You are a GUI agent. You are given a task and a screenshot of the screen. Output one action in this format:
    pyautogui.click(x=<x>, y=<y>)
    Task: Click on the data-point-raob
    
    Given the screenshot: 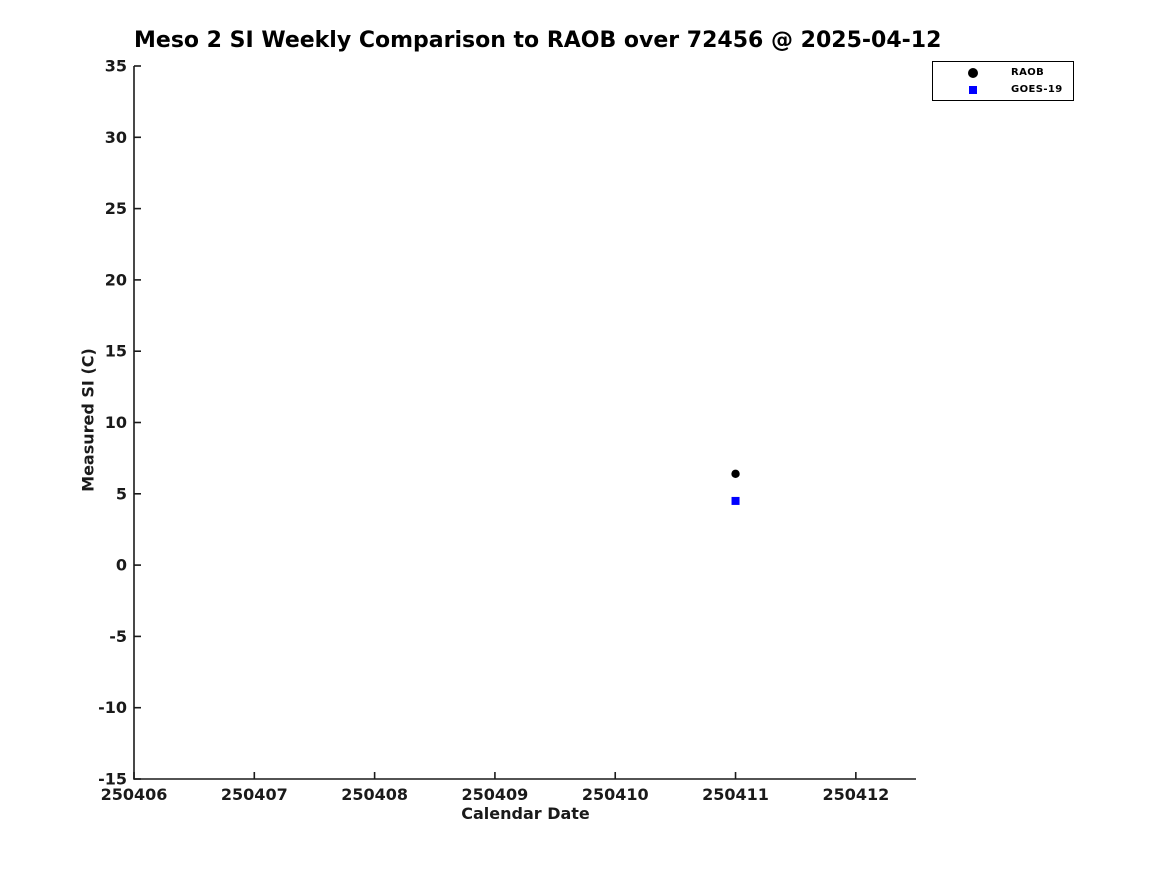 What is the action you would take?
    pyautogui.click(x=735, y=474)
    